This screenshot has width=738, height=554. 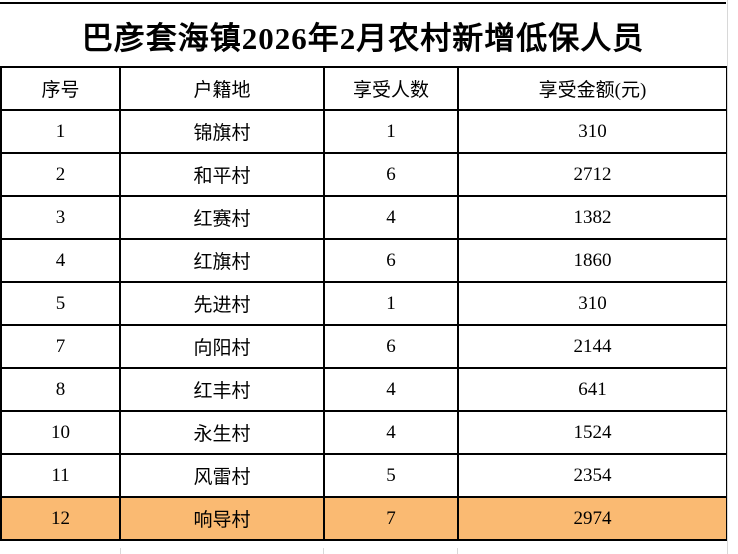 I want to click on table-row: 11 风雷村 5 2354, so click(x=364, y=475).